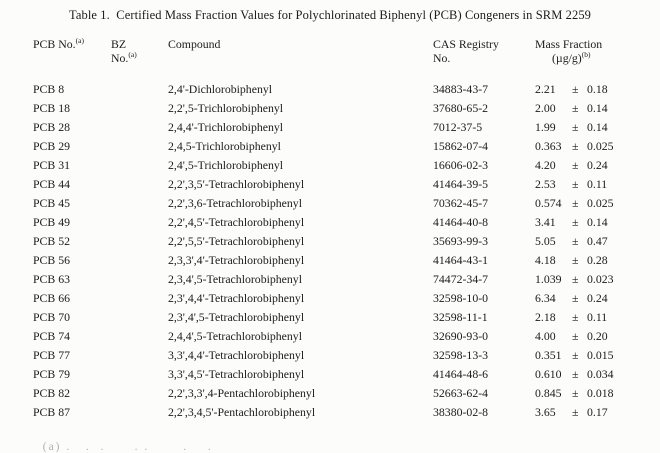  Describe the element at coordinates (595, 89) in the screenshot. I see `mass-fraction-cell: 2.21 ±0.18` at that location.